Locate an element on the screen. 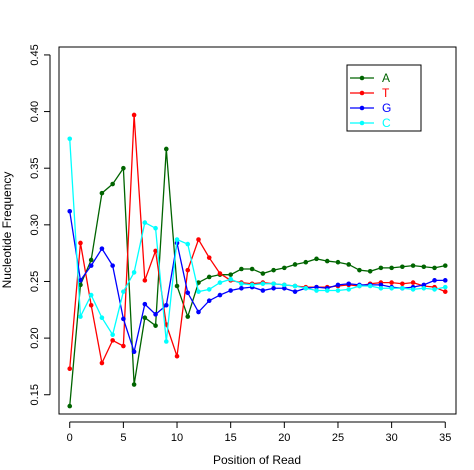 The width and height of the screenshot is (474, 470). x-tick-label: 5 is located at coordinates (123, 438).